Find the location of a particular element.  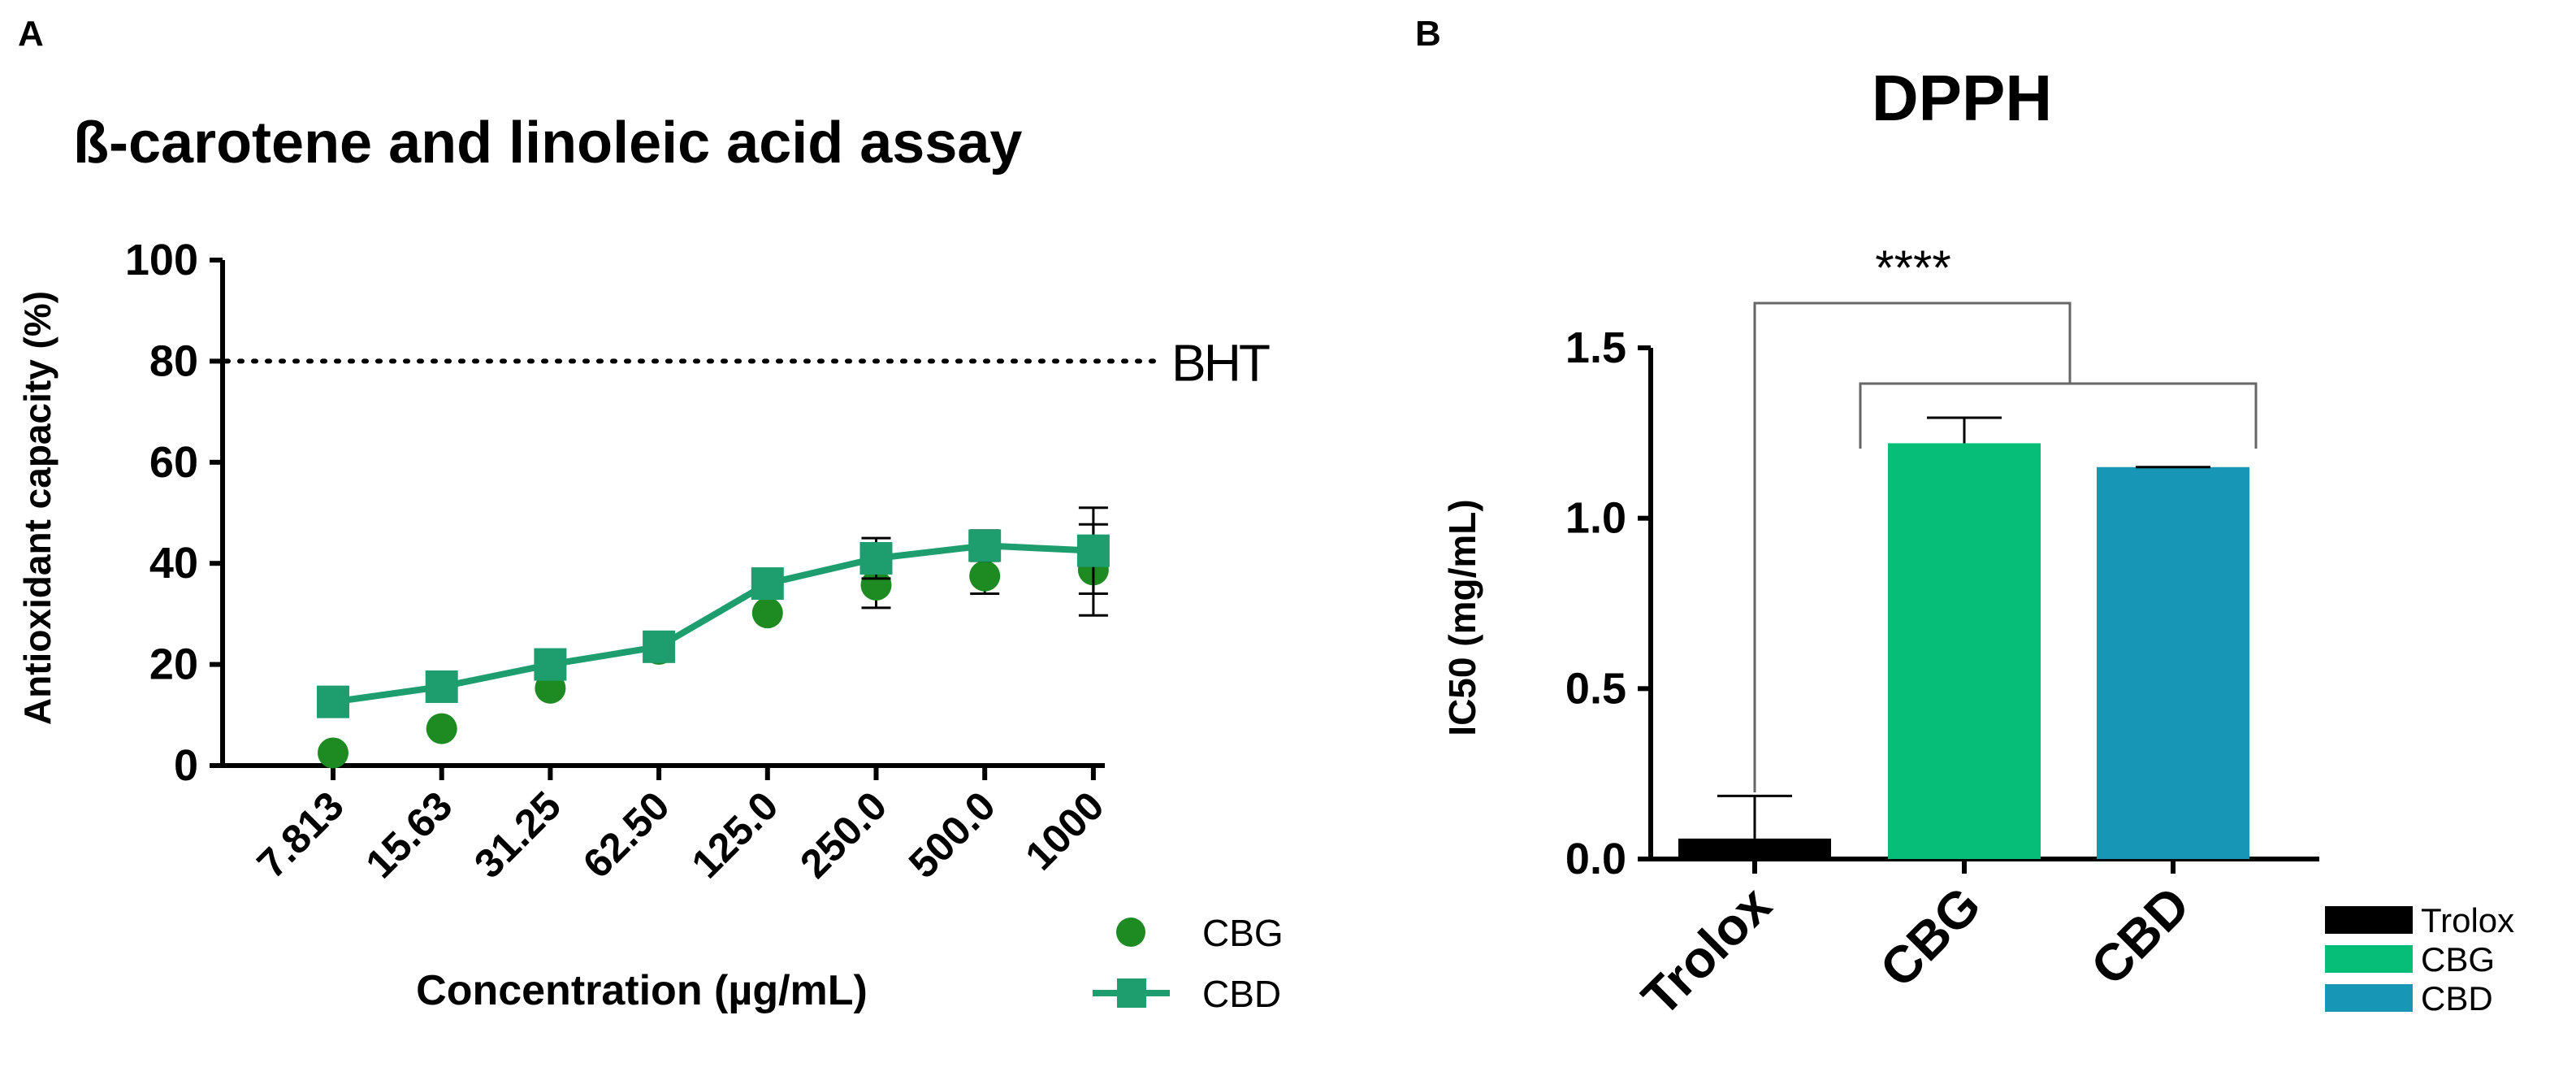

line-cbd is located at coordinates (713, 623).